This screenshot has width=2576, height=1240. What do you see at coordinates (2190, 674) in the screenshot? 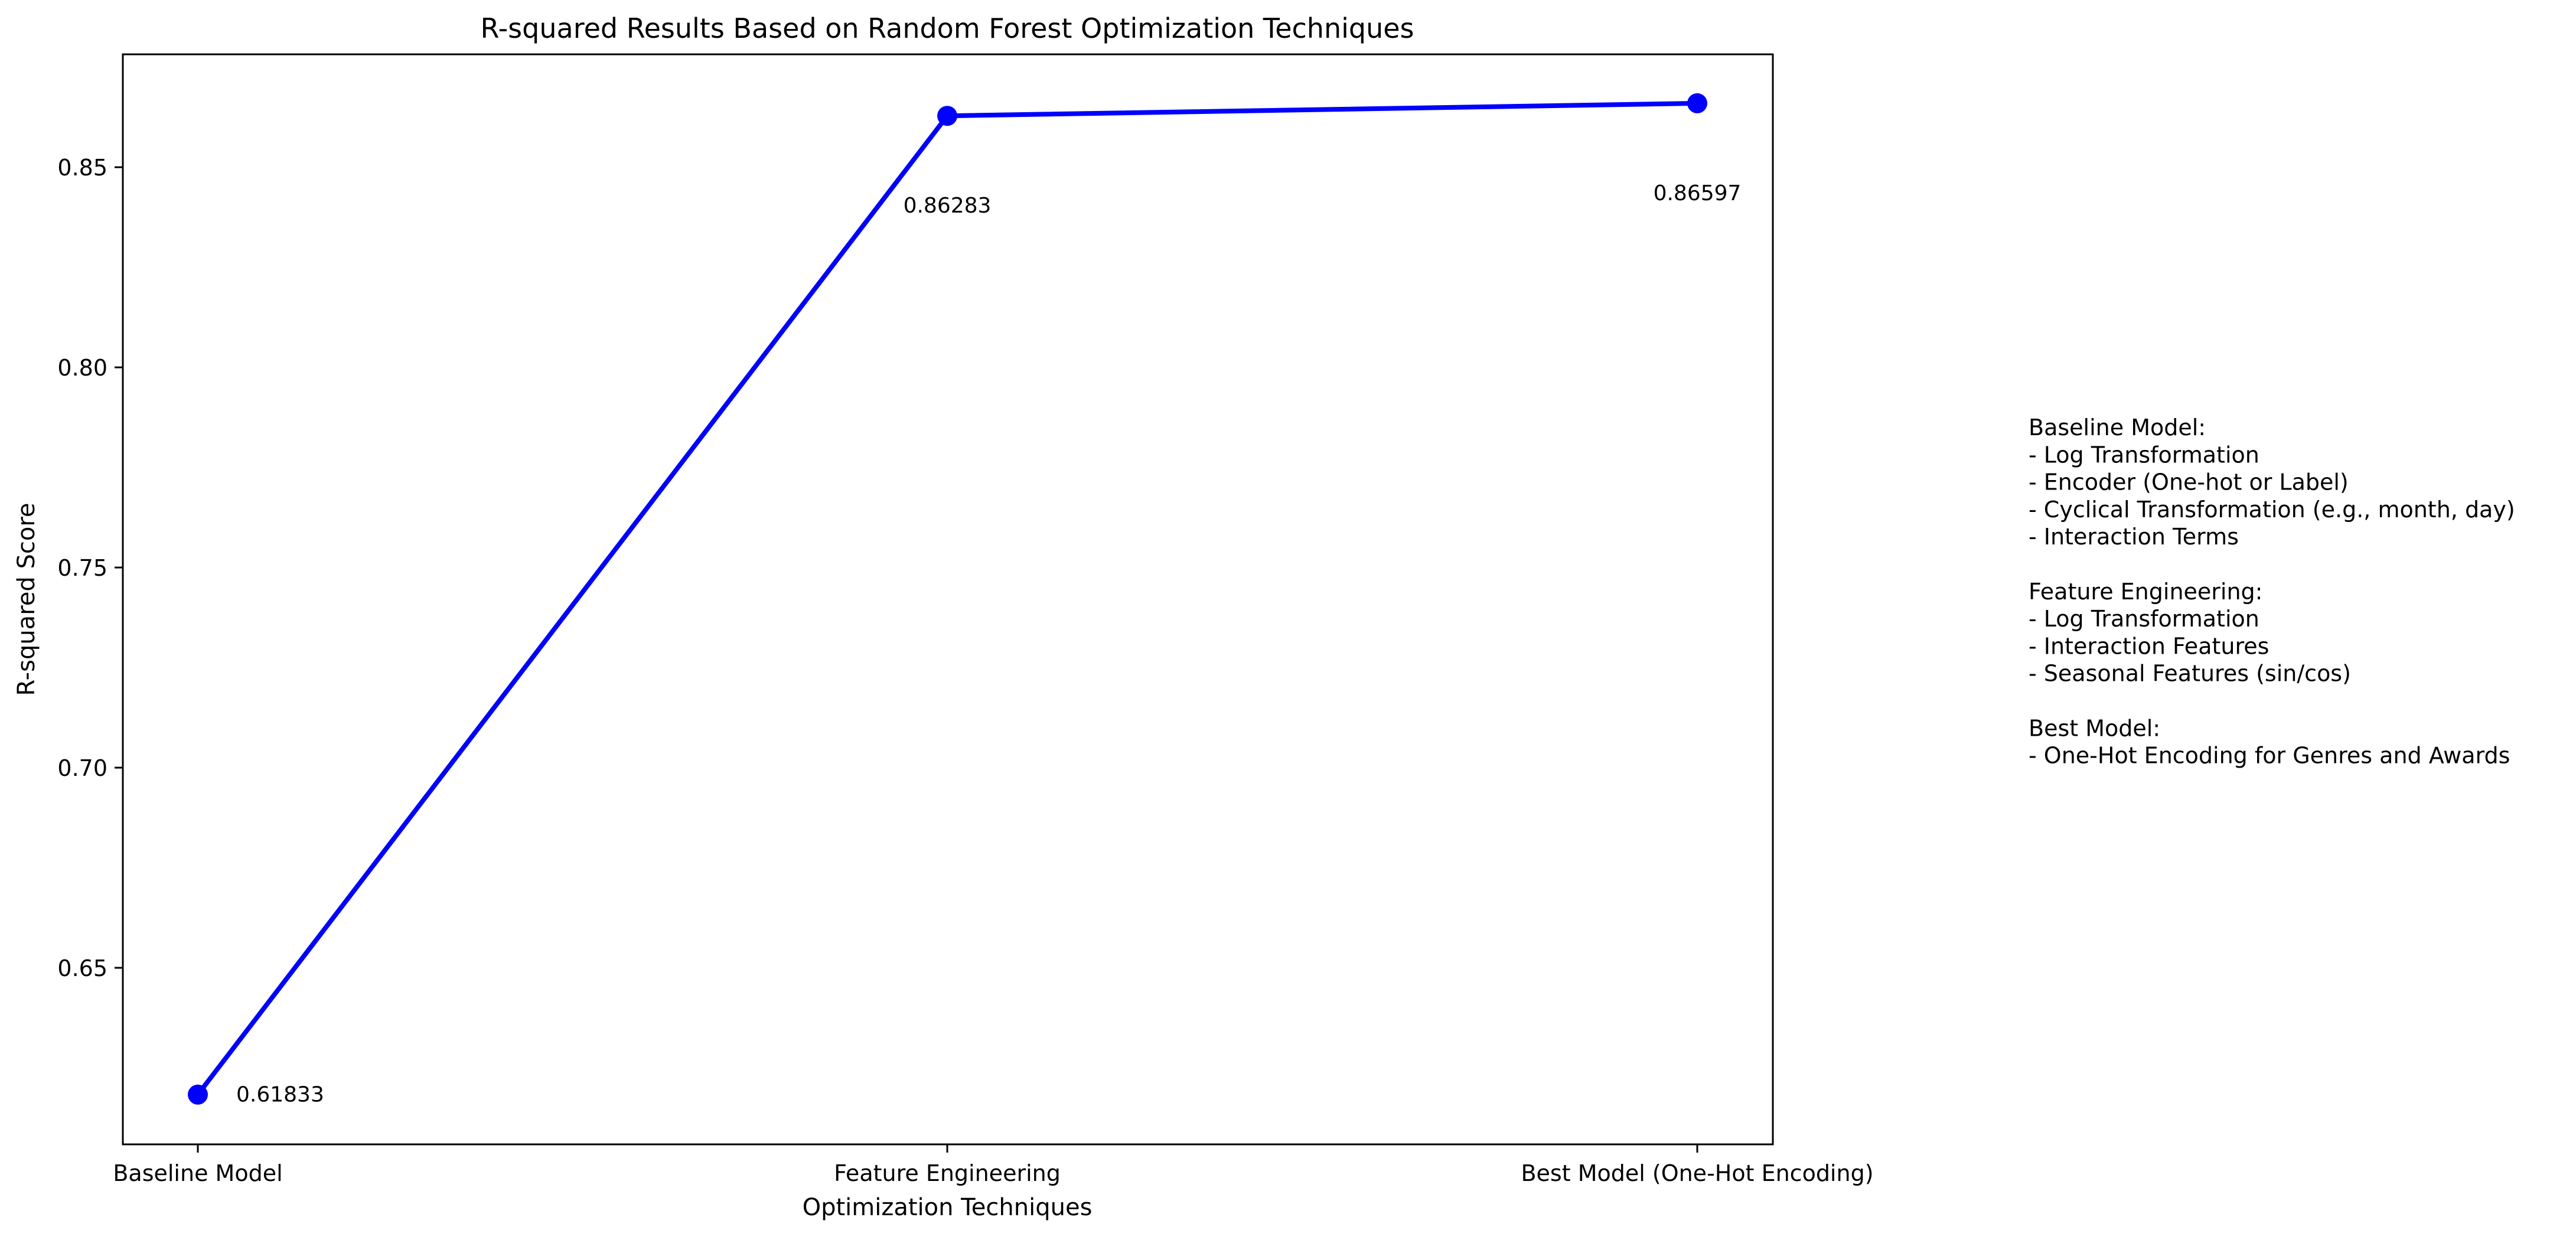
I see `annotation-line: - Seasonal Features (sin/cos)` at bounding box center [2190, 674].